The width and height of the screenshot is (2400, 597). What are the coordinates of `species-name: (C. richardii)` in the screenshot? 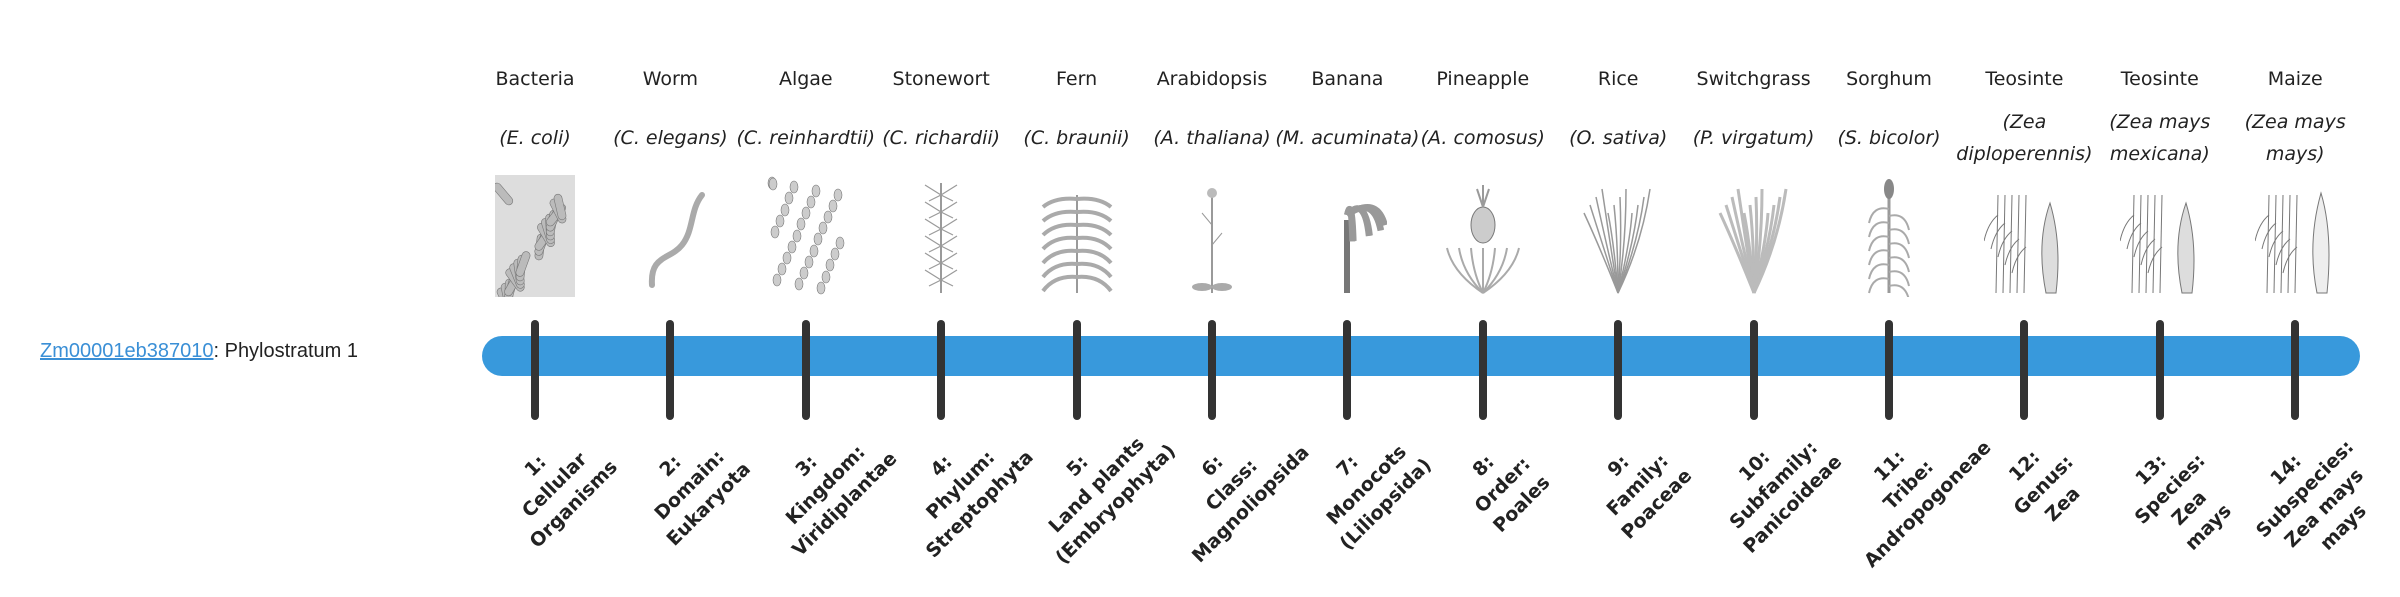 It's located at (941, 138).